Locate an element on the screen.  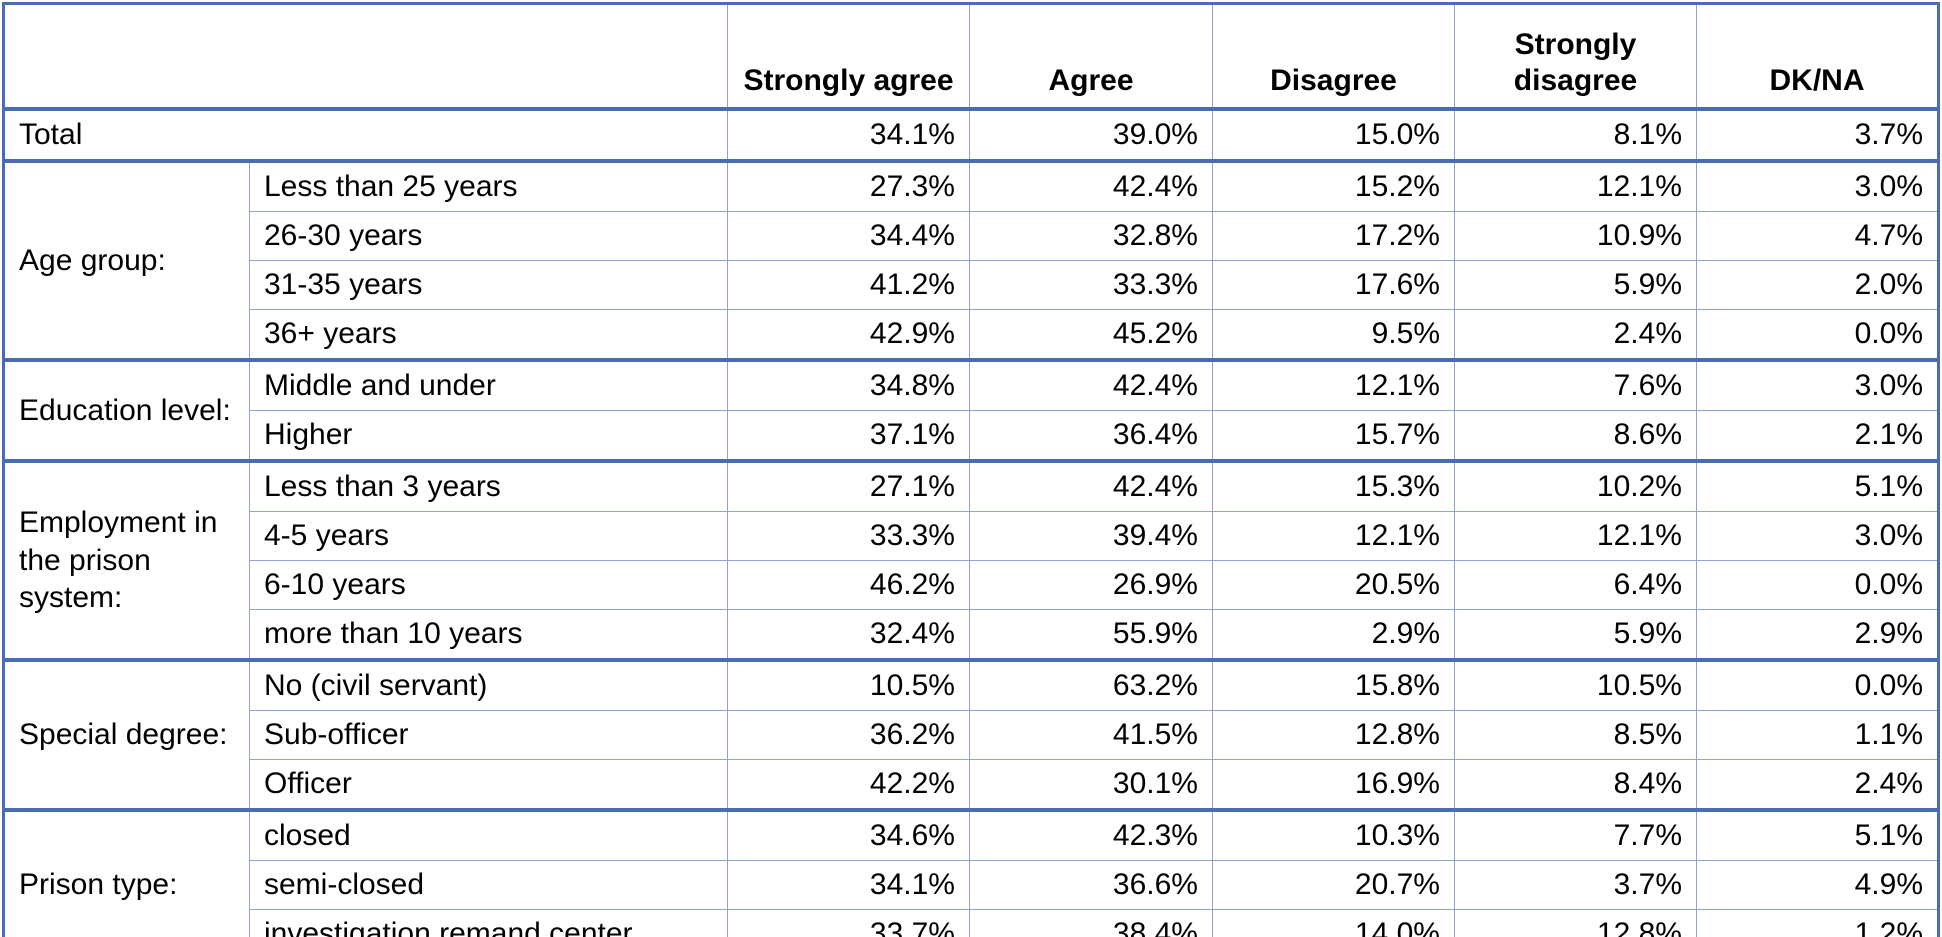
row-label: 26-30 years is located at coordinates (488, 236).